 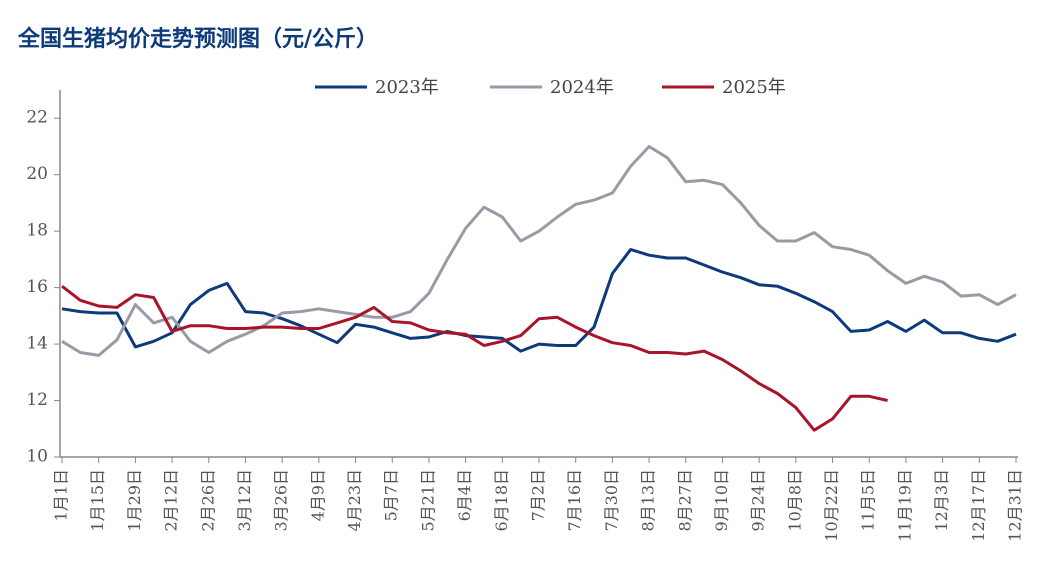 What do you see at coordinates (37, 118) in the screenshot?
I see `y-tick-label: 22` at bounding box center [37, 118].